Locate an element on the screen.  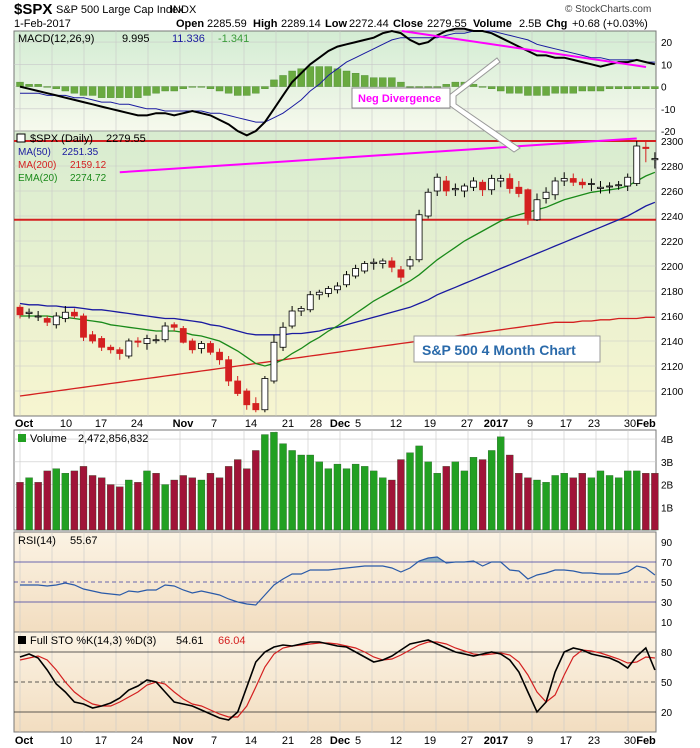
rsi-tick-label: 30 is located at coordinates (667, 603).